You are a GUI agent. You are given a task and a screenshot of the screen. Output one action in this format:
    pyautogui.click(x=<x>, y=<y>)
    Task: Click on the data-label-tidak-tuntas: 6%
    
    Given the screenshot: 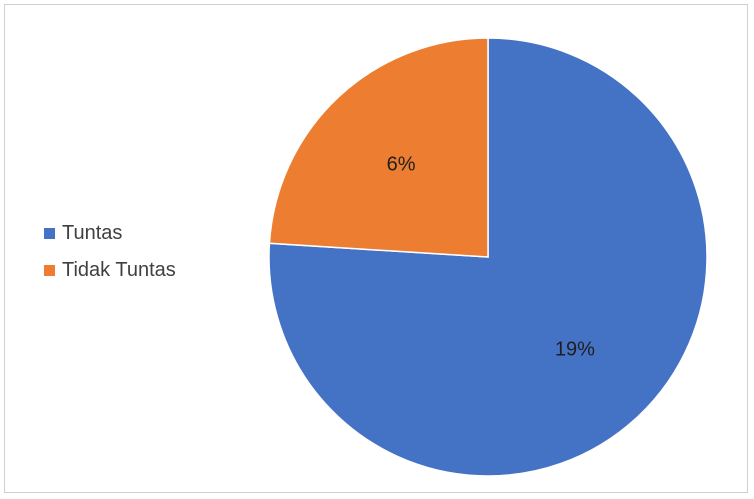 What is the action you would take?
    pyautogui.click(x=401, y=164)
    